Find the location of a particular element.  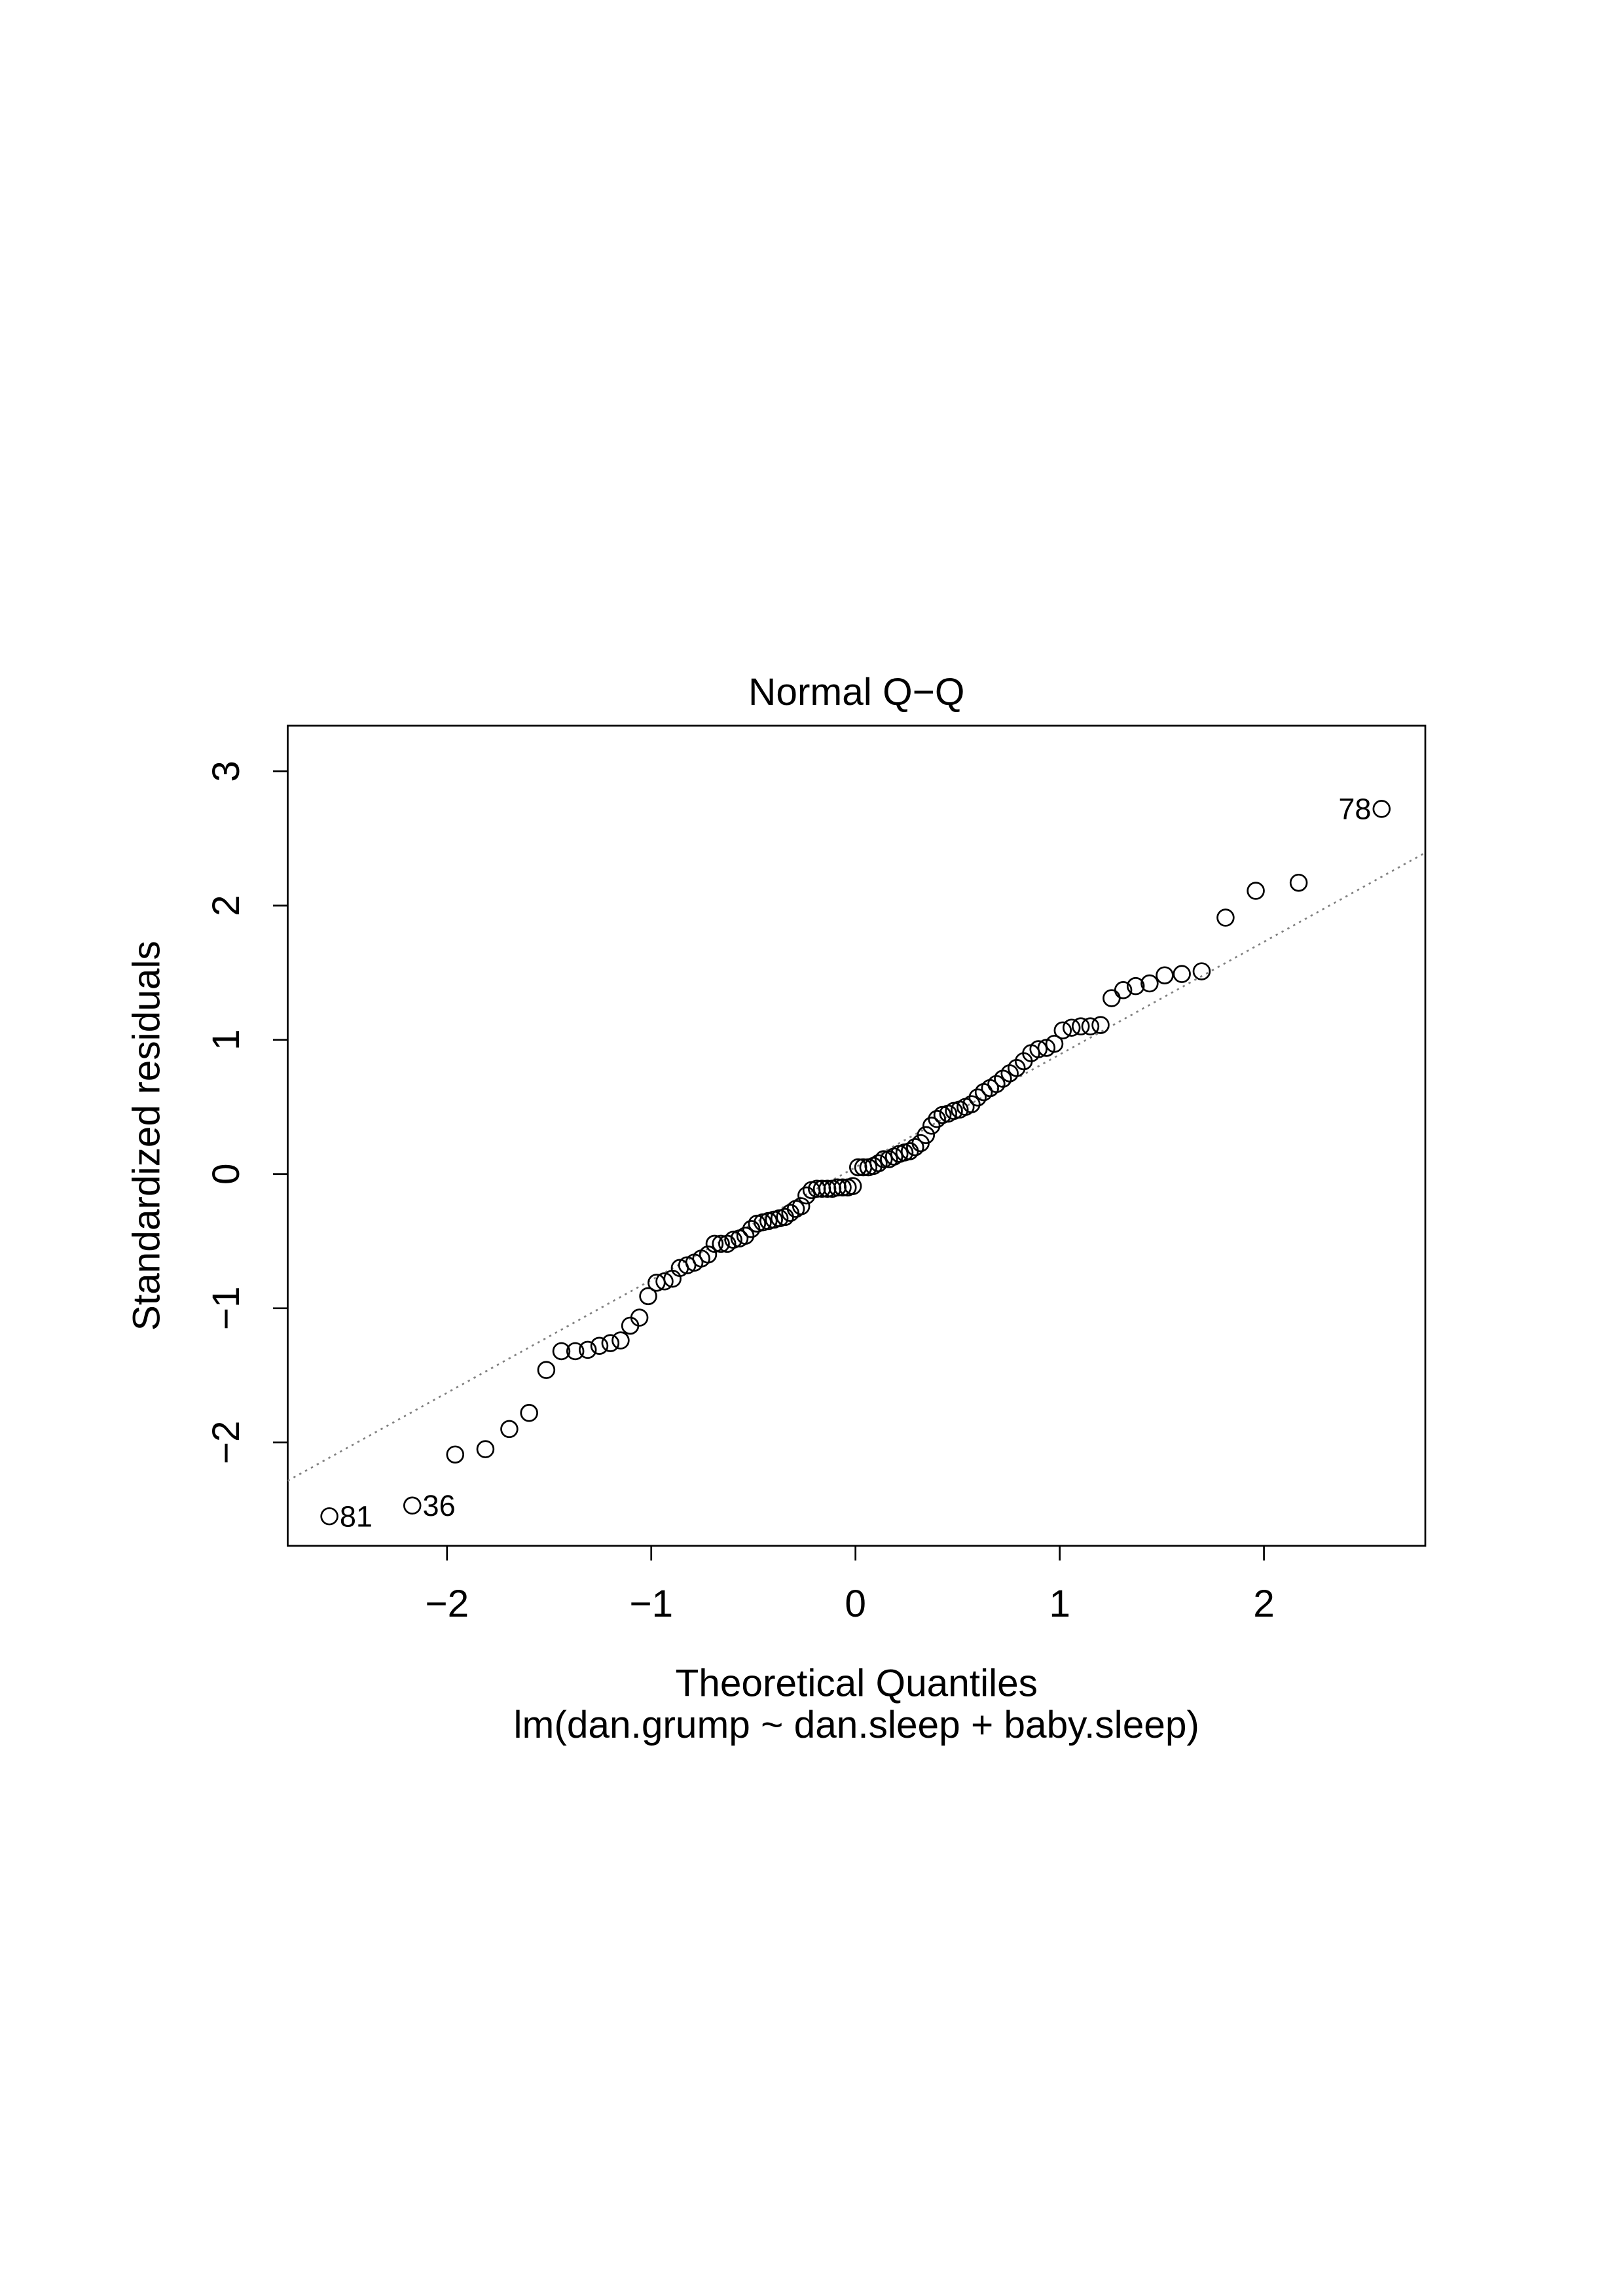

x-tick-label: 2 is located at coordinates (1264, 1604).